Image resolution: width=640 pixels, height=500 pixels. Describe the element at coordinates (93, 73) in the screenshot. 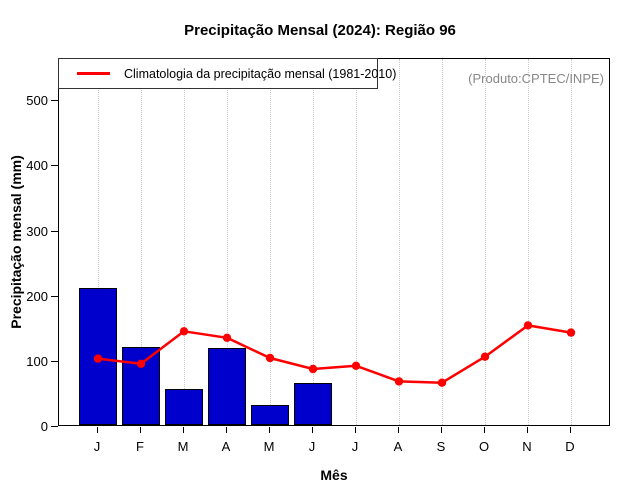

I see `red-line-icon` at that location.